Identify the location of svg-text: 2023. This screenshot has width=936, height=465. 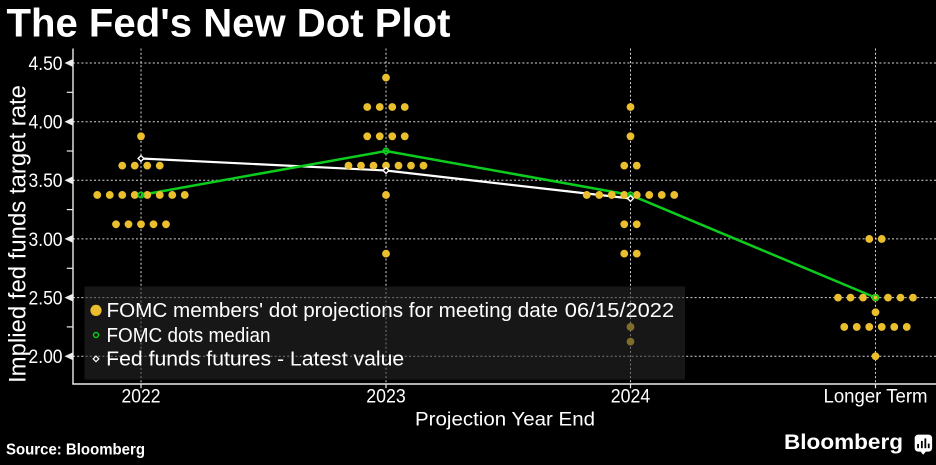
(386, 397).